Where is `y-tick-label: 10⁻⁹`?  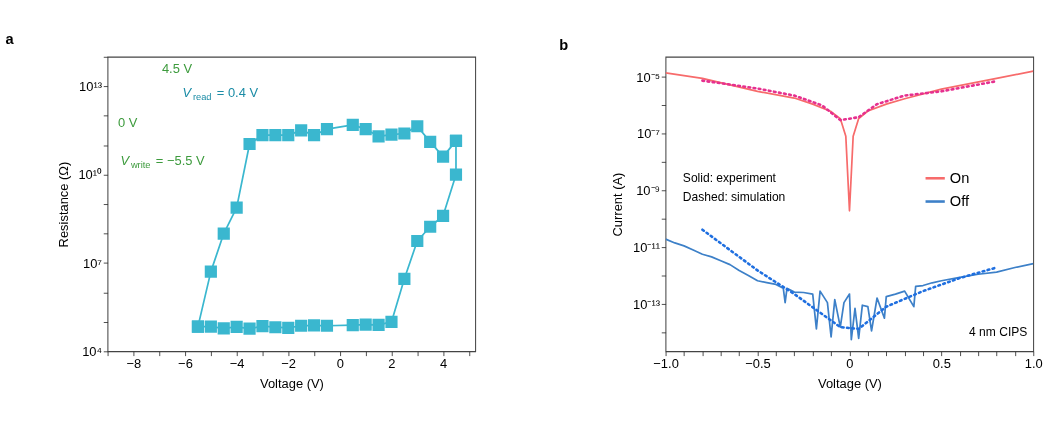
y-tick-label: 10⁻⁹ is located at coordinates (648, 191).